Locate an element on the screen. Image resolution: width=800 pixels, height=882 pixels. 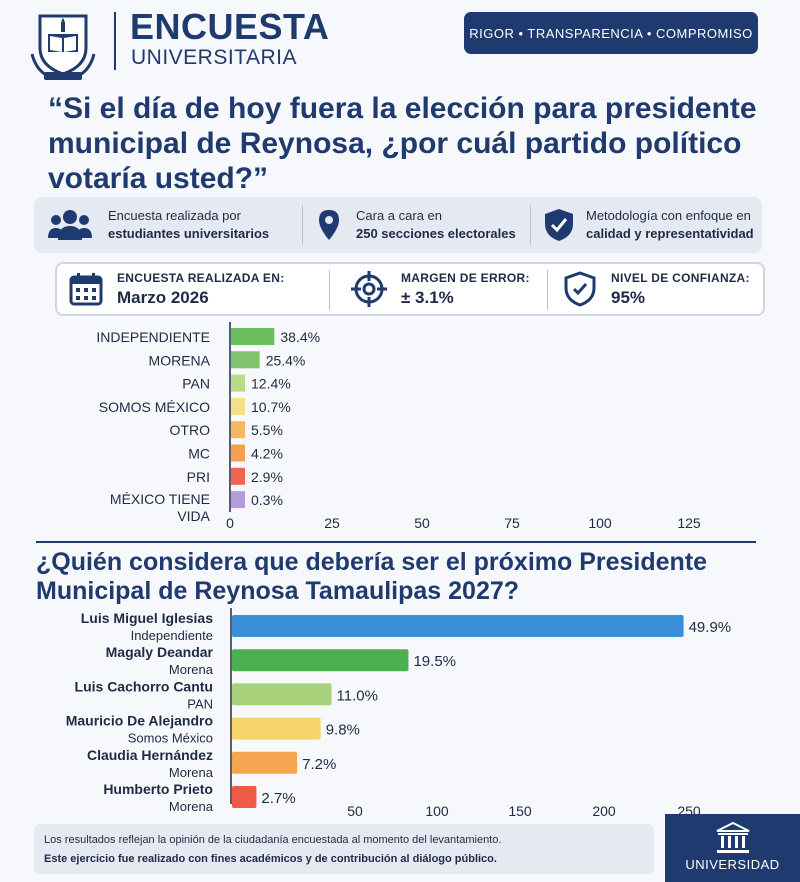
data-label: 9.8% is located at coordinates (343, 730).